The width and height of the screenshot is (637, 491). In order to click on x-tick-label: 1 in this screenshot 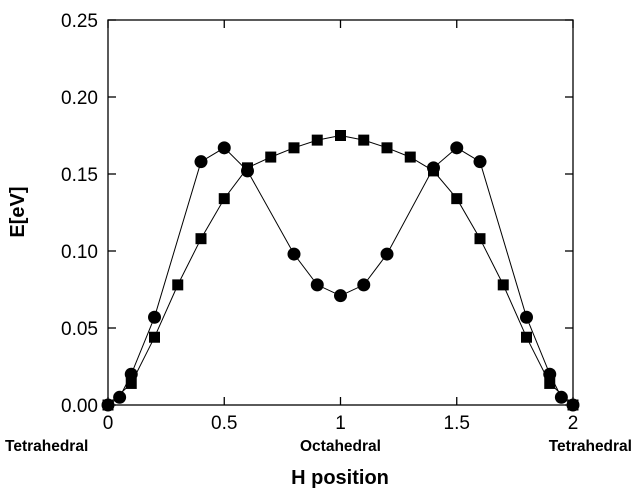, I will do `click(340, 423)`.